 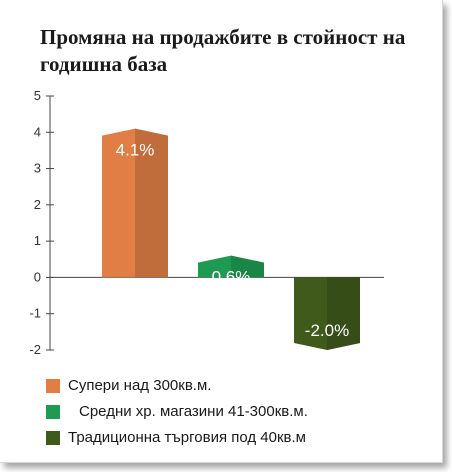 I want to click on legend-label-traditional-trade: Традиционна търговия под 40кв.м, so click(x=187, y=437).